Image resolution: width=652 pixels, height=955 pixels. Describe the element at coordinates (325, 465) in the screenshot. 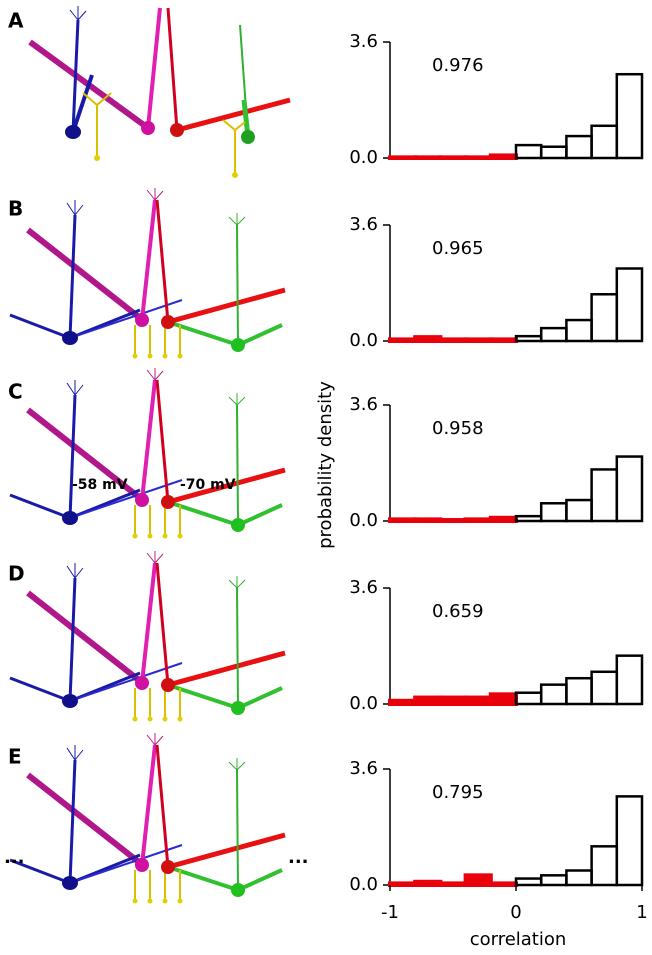

I see `y-axis-label: probability density` at that location.